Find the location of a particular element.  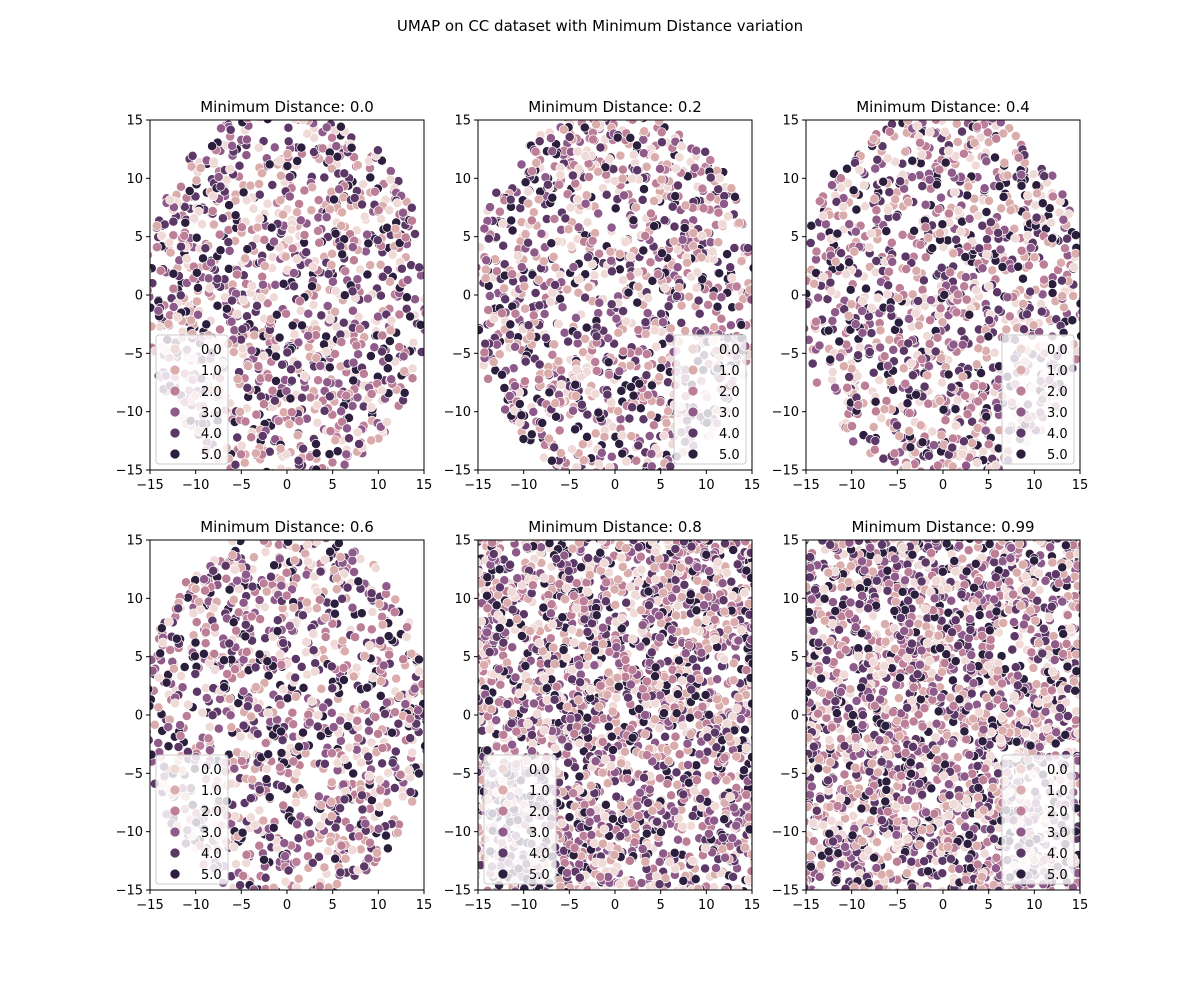

y-tick-label: 10 is located at coordinates (790, 179).